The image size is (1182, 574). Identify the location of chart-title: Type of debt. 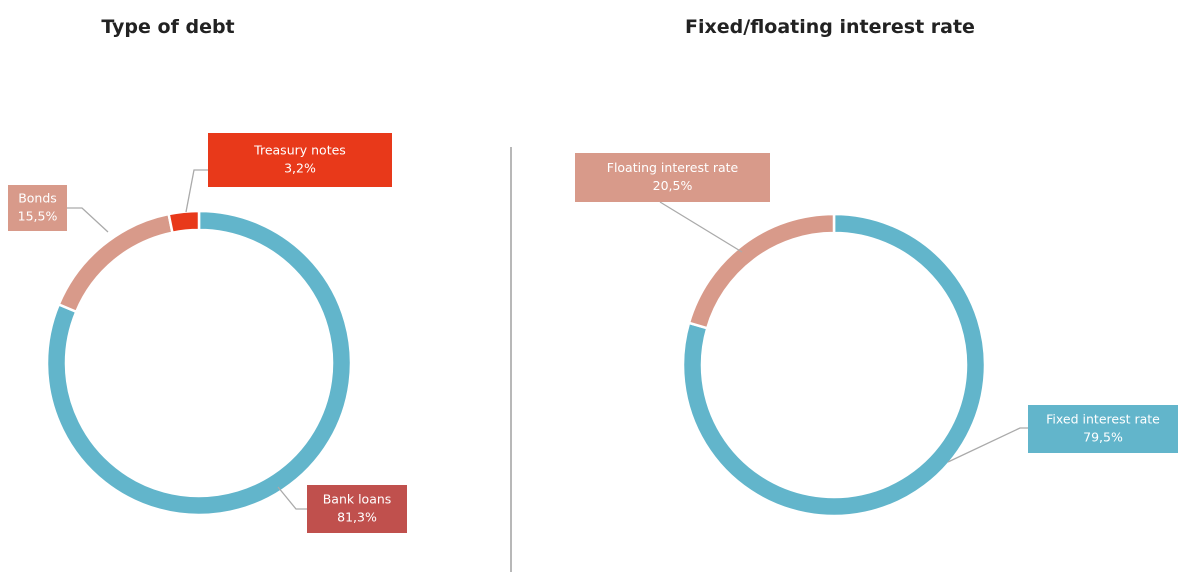
(167, 27).